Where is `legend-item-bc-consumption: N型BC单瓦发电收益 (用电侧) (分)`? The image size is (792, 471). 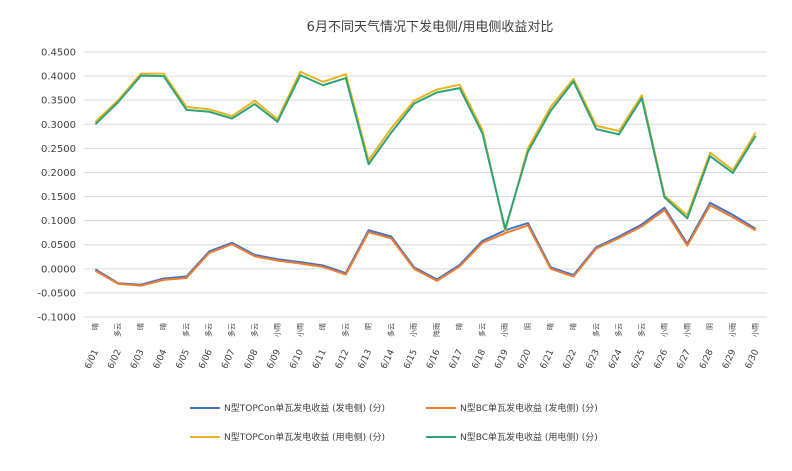 legend-item-bc-consumption: N型BC单瓦发电收益 (用电侧) (分) is located at coordinates (512, 437).